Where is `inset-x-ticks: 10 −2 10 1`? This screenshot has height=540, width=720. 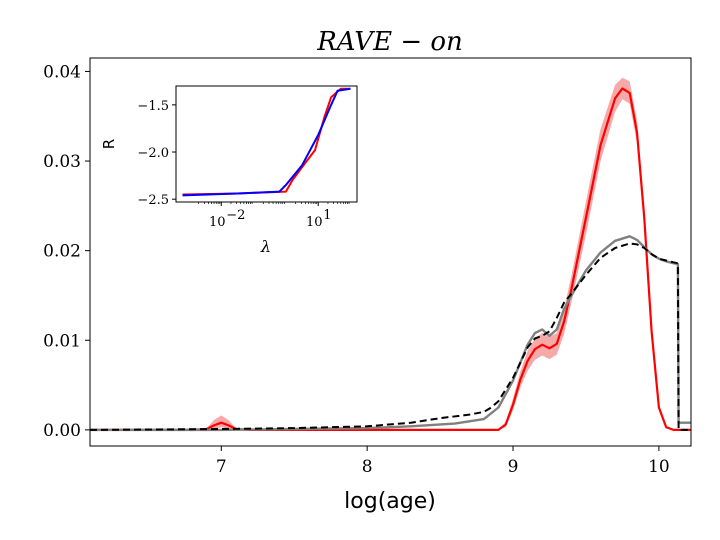 inset-x-ticks: 10 −2 10 1 is located at coordinates (274, 216).